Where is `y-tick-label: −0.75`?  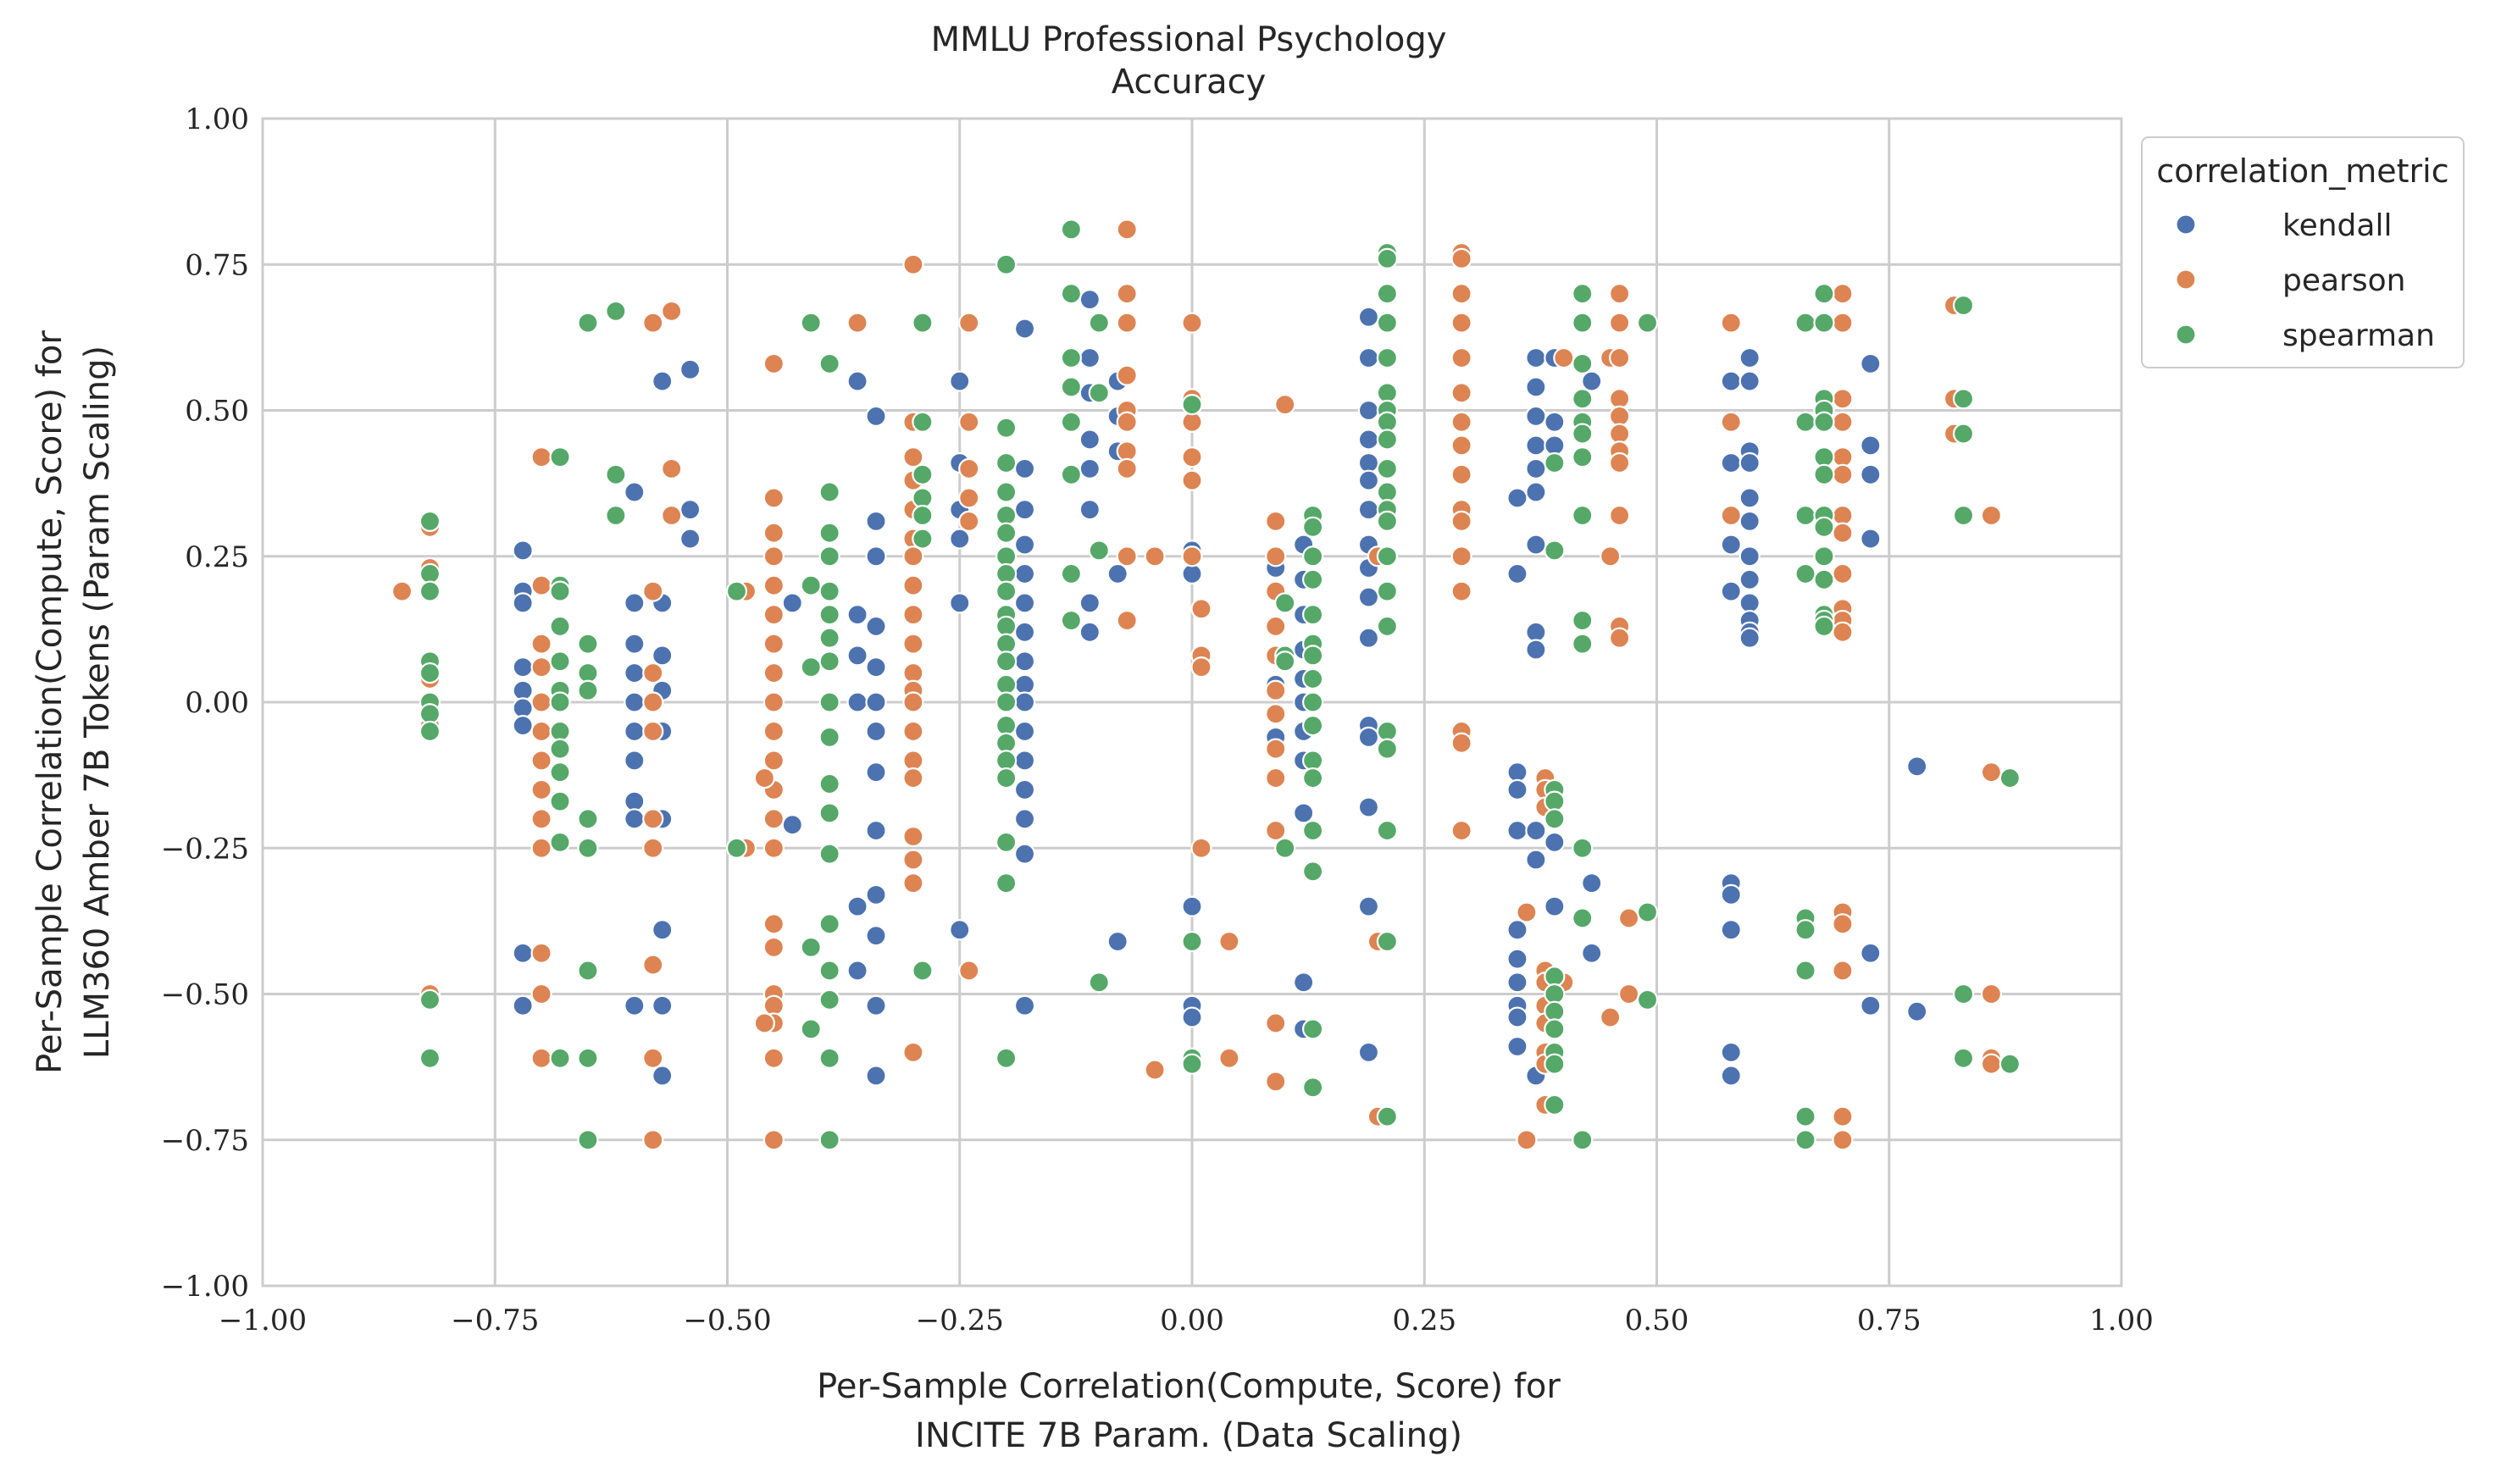 y-tick-label: −0.75 is located at coordinates (205, 1141).